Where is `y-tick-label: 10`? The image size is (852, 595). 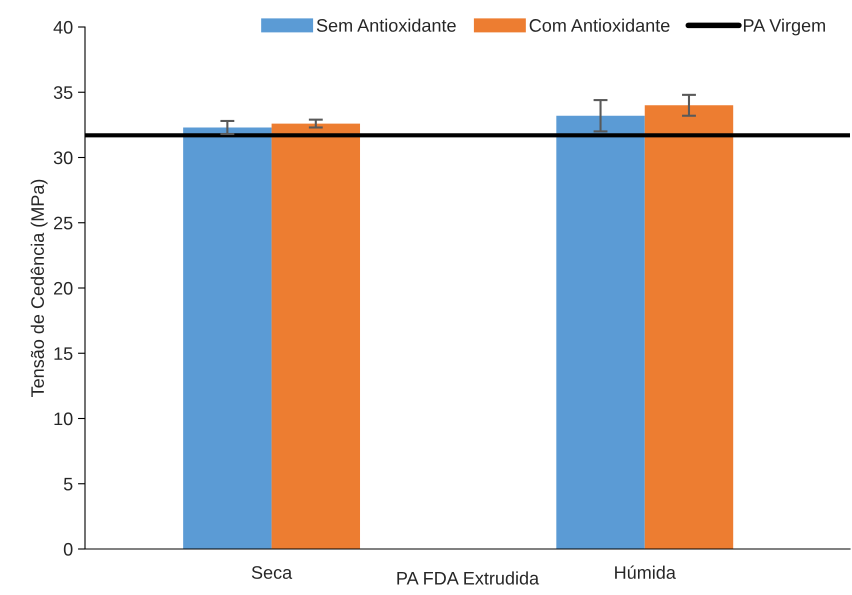 y-tick-label: 10 is located at coordinates (63, 419).